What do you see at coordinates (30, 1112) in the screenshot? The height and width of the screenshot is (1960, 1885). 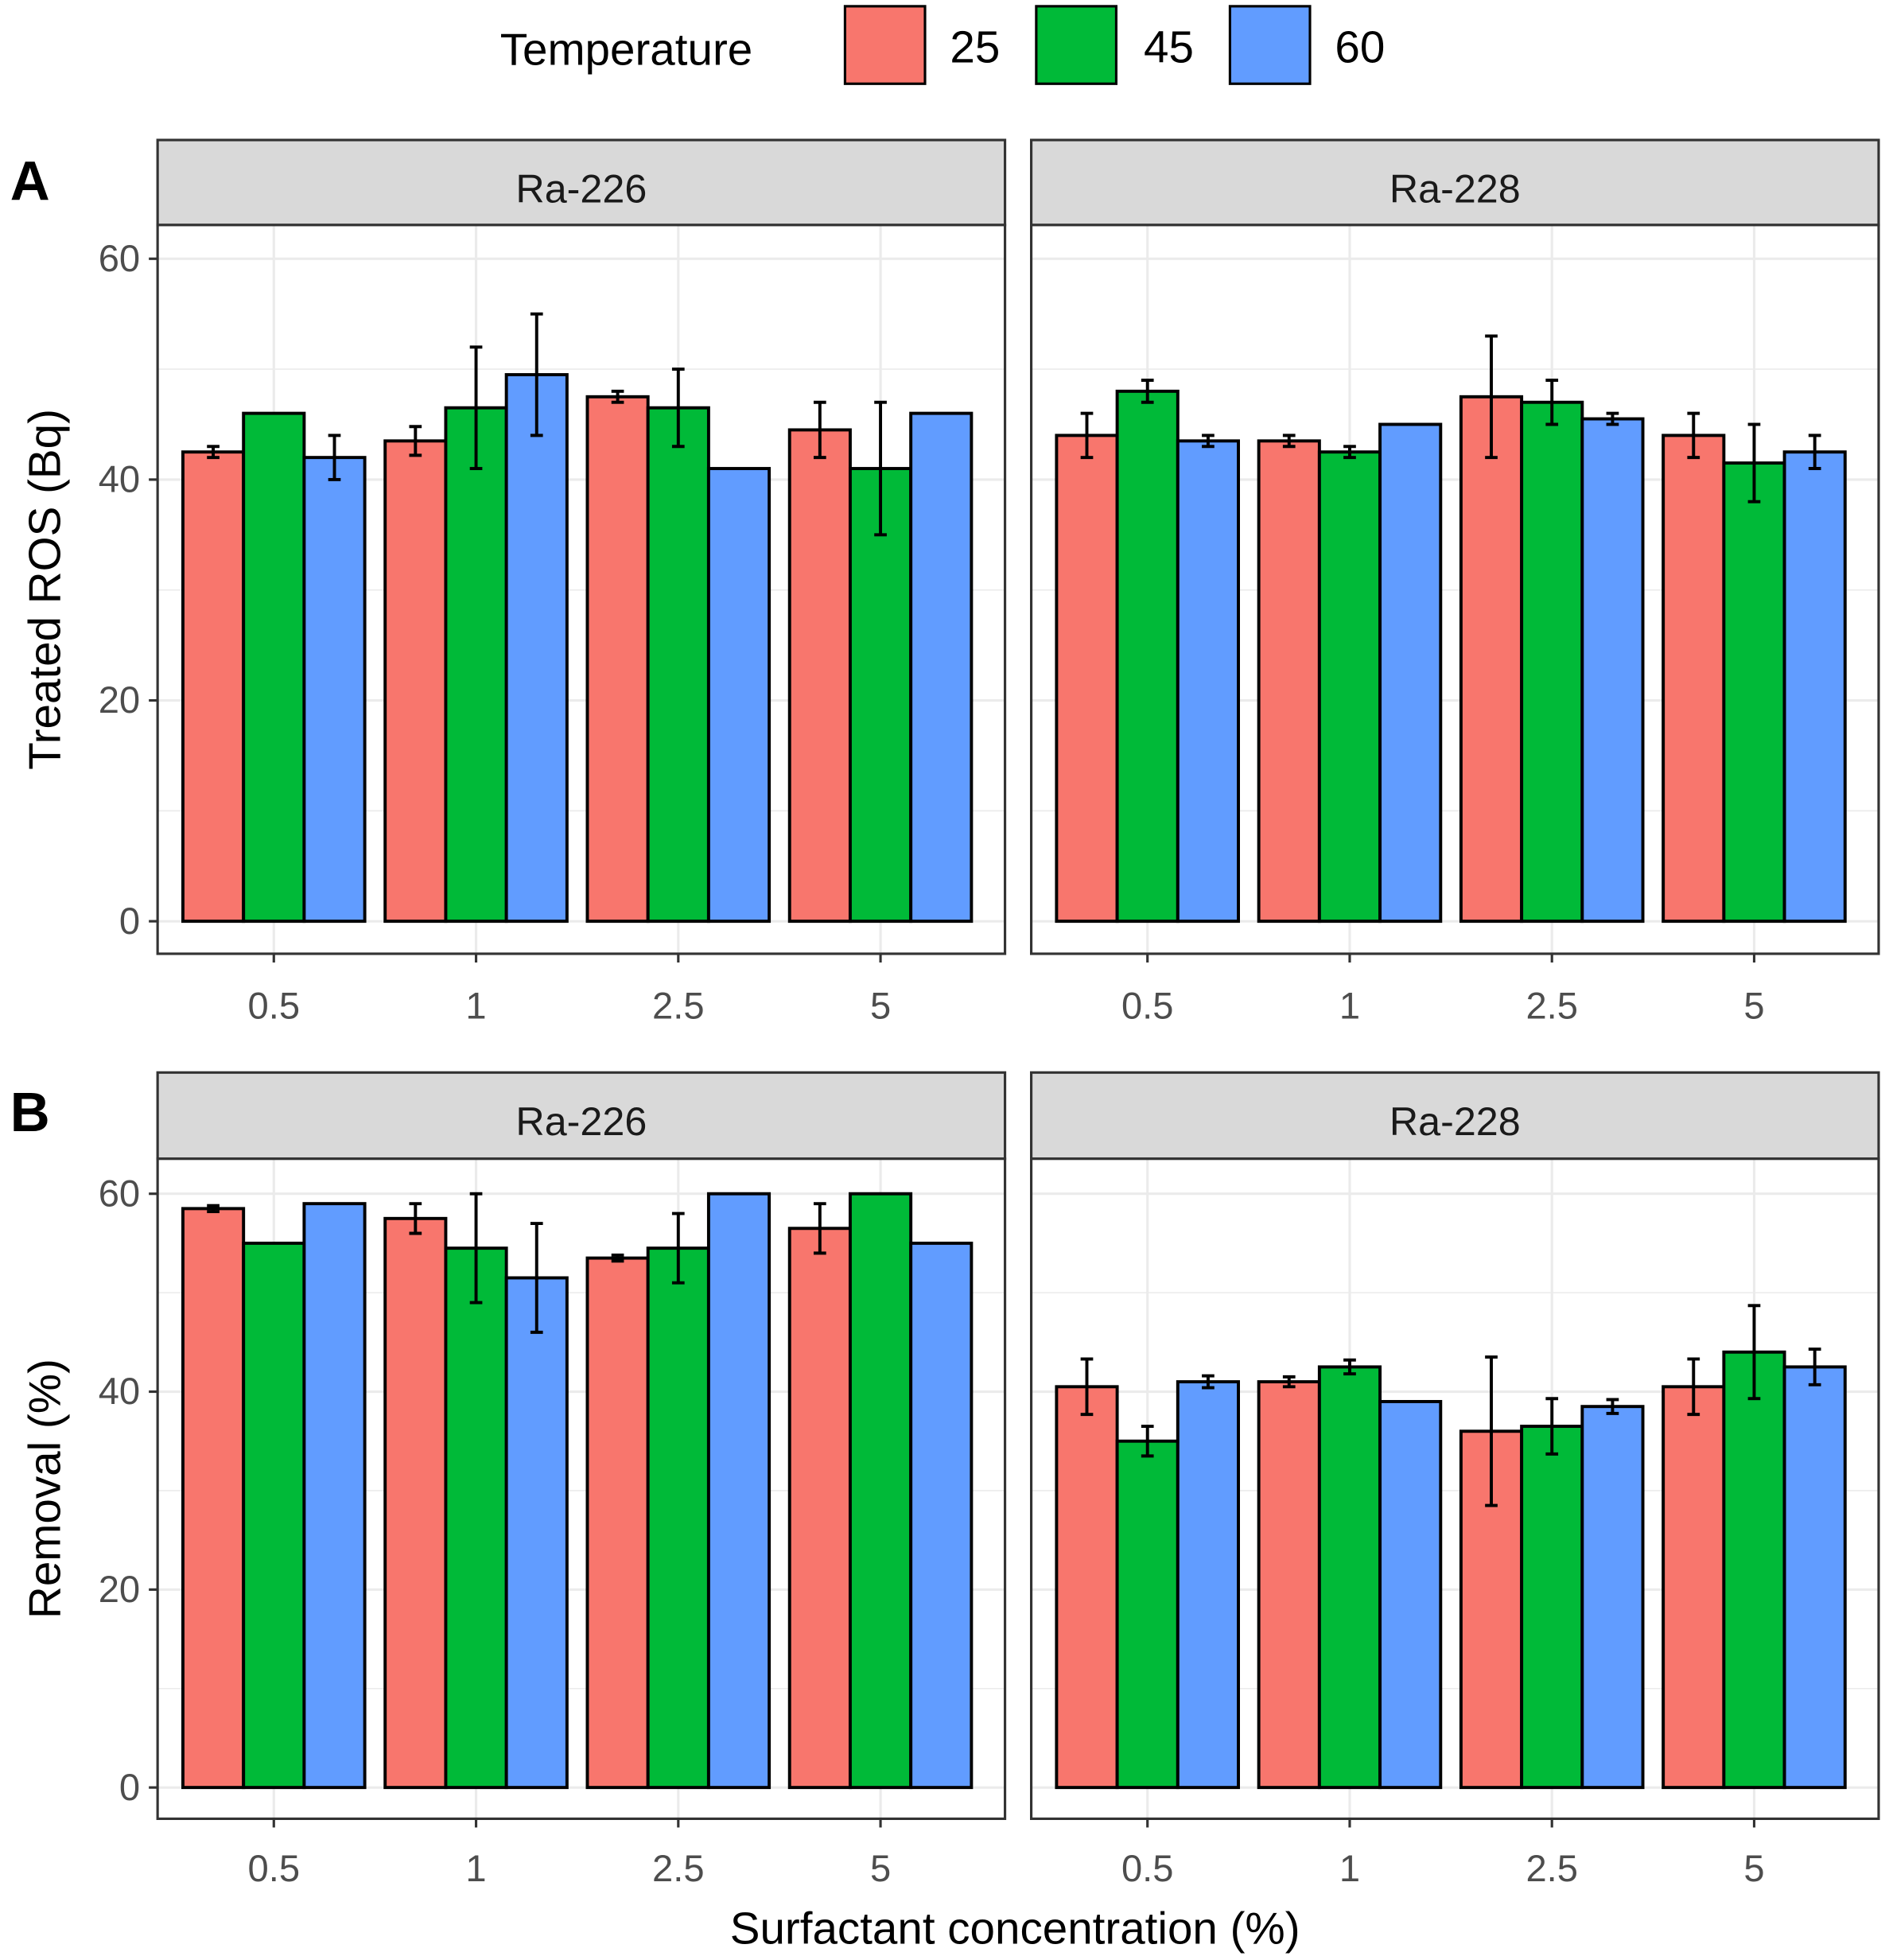 I see `panel-label: B` at bounding box center [30, 1112].